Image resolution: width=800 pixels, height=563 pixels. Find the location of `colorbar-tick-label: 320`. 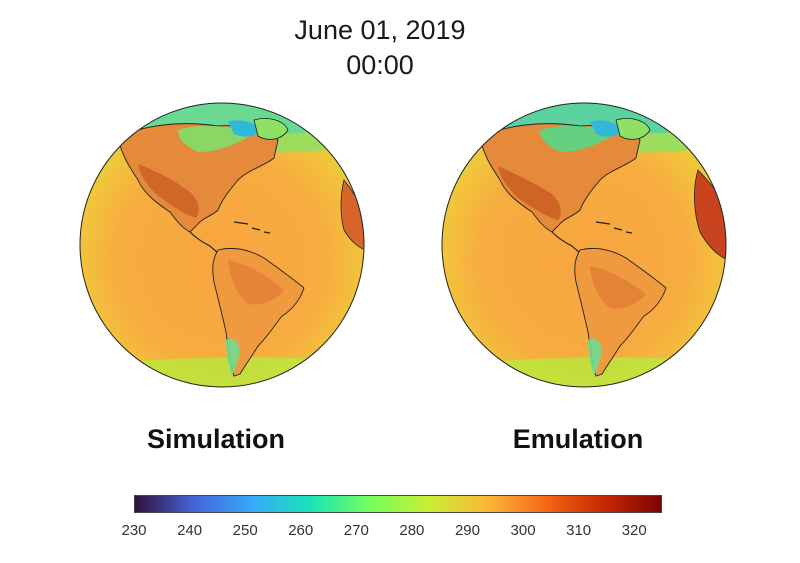

colorbar-tick-label: 320 is located at coordinates (634, 530).